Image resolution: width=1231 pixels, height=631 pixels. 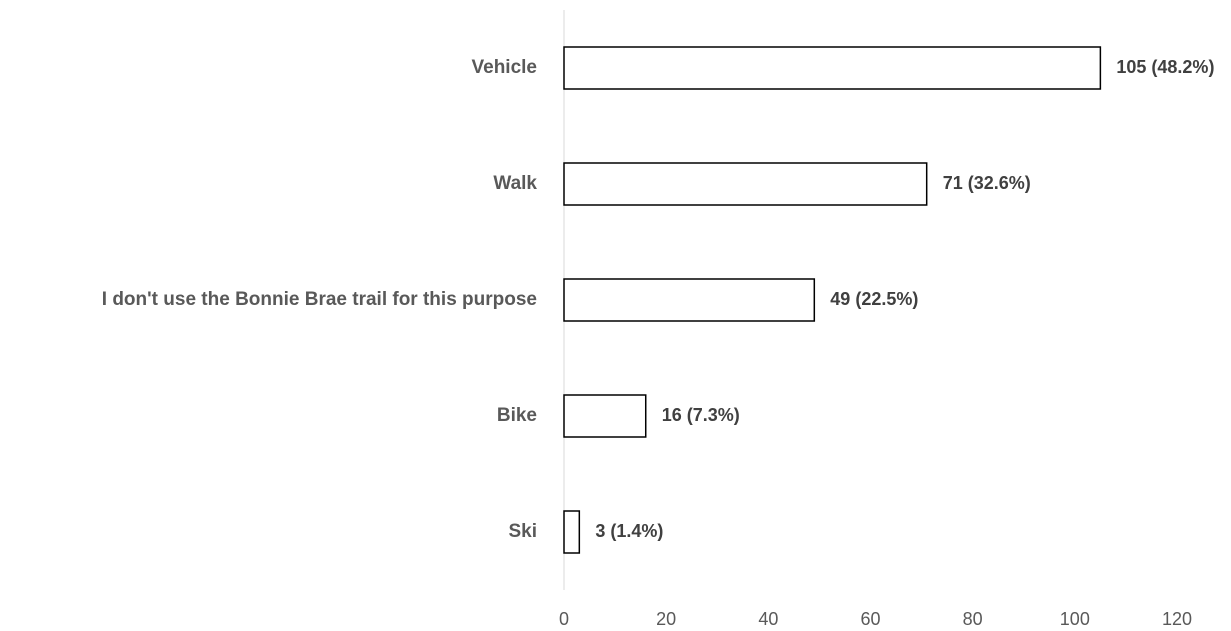 I want to click on x-tick-label: 0, so click(x=564, y=619).